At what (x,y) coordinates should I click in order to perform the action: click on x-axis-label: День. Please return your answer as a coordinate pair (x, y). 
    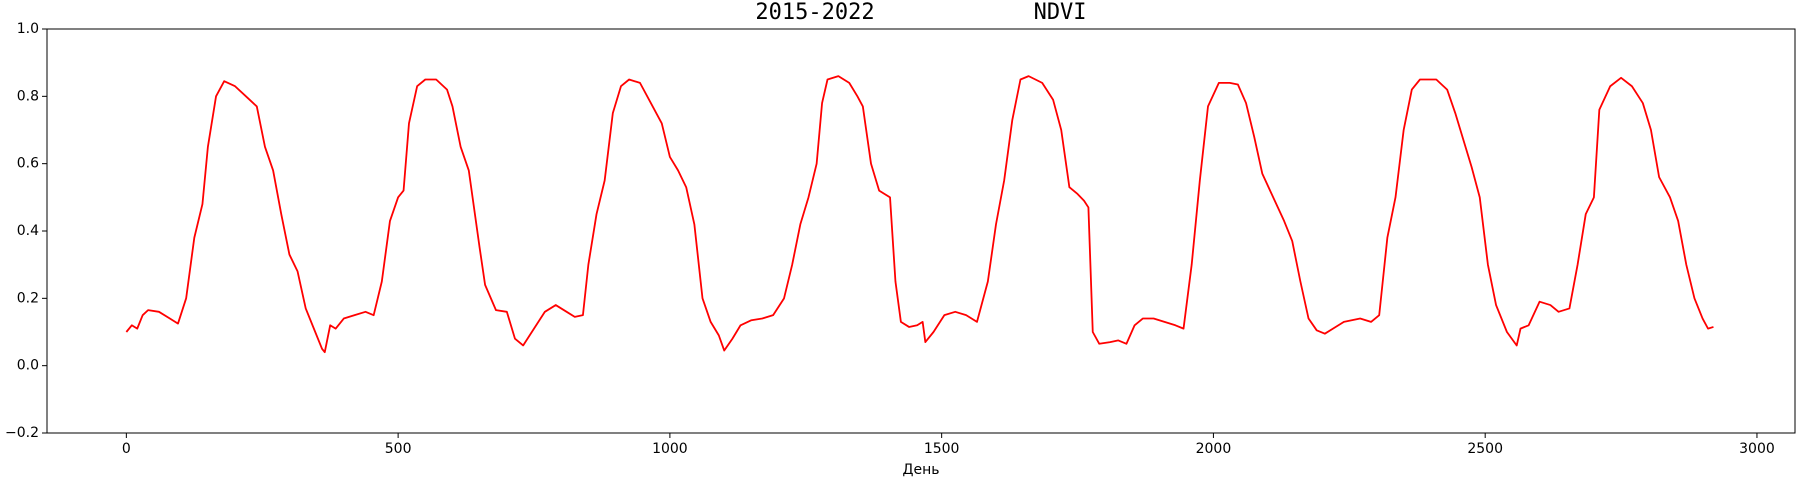
    Looking at the image, I should click on (921, 470).